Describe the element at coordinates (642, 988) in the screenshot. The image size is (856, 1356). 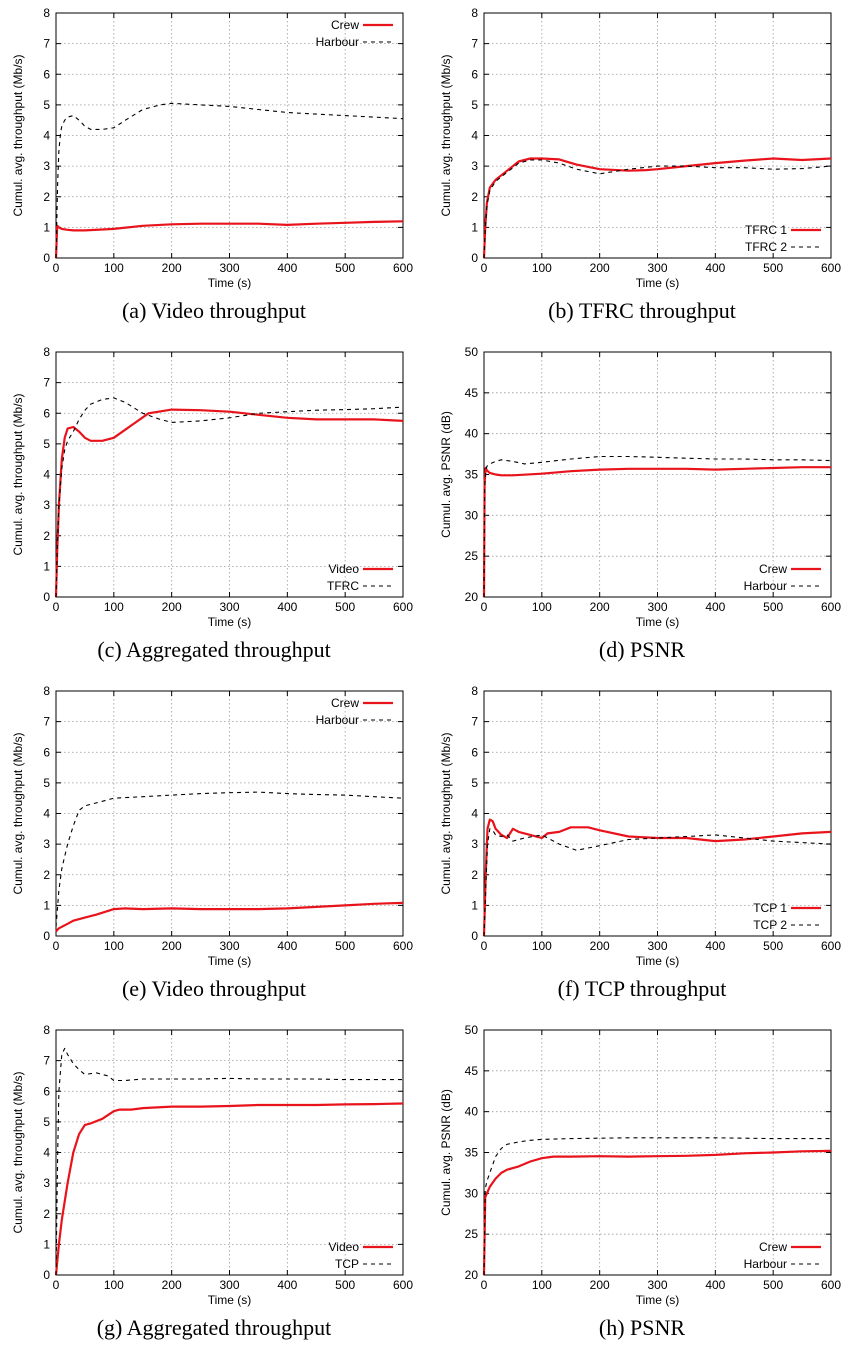
I see `chart-f-caption: (f) TCP throughput` at that location.